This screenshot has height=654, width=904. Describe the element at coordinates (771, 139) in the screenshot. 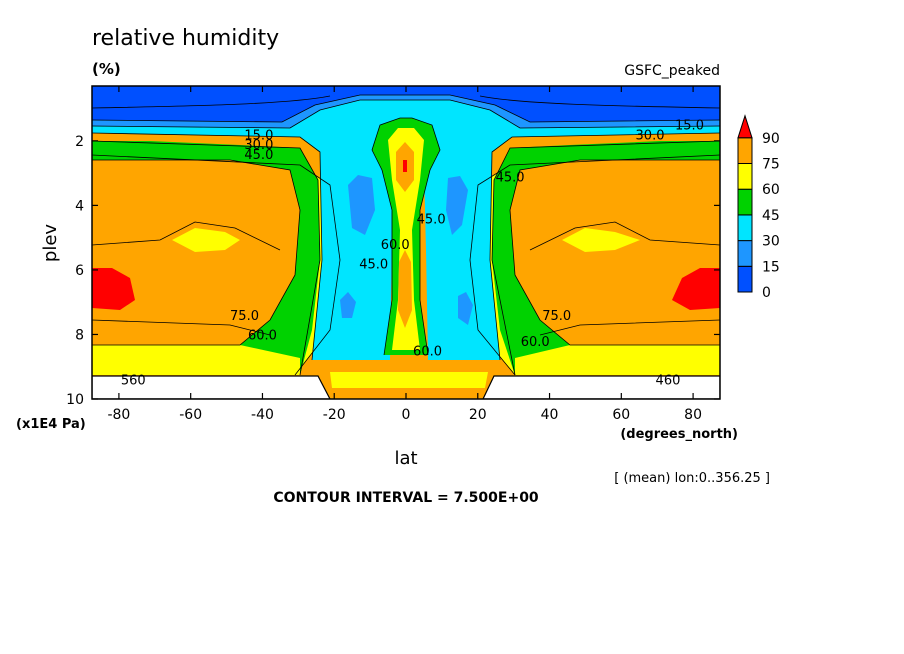

I see `colorbar-tick-label: 90` at that location.